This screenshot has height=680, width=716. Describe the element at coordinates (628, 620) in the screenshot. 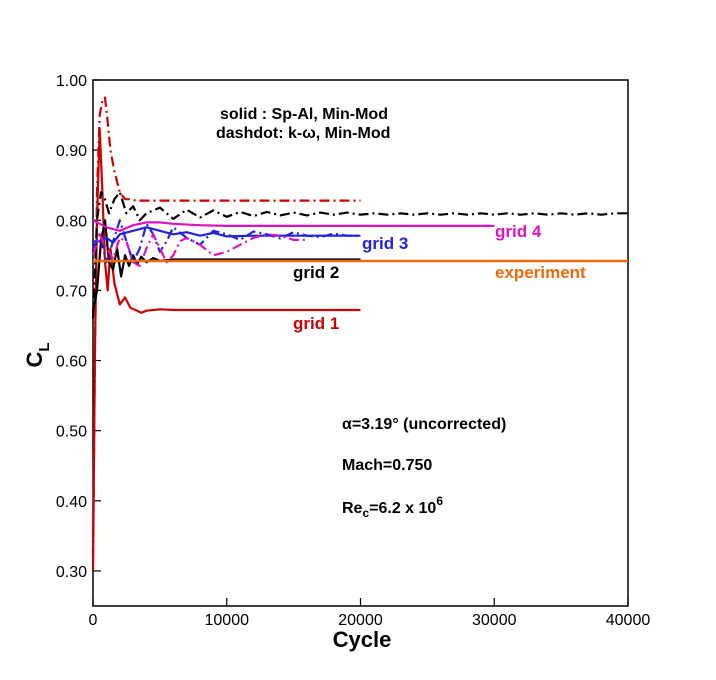

I see `x-tick-label: 40000` at that location.